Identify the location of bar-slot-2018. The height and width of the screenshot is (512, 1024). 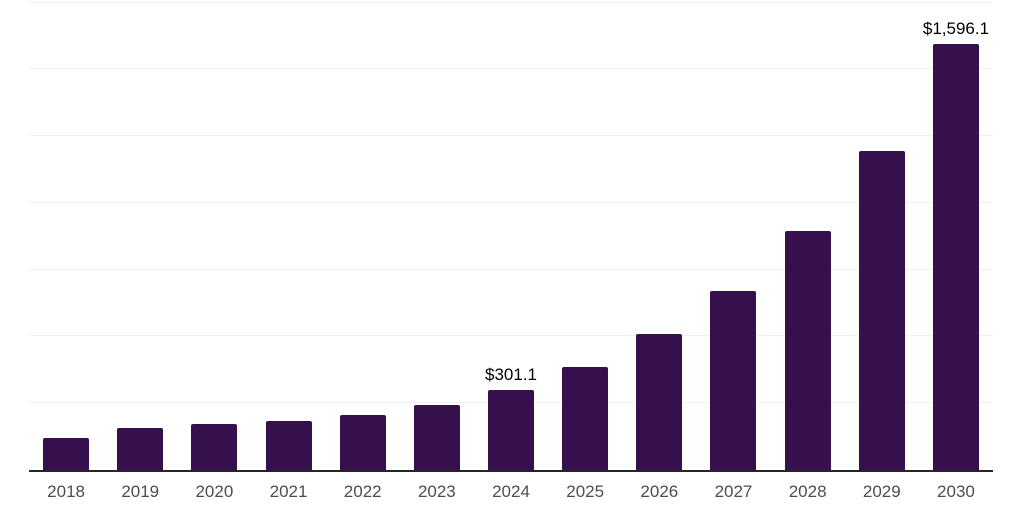
(66, 236).